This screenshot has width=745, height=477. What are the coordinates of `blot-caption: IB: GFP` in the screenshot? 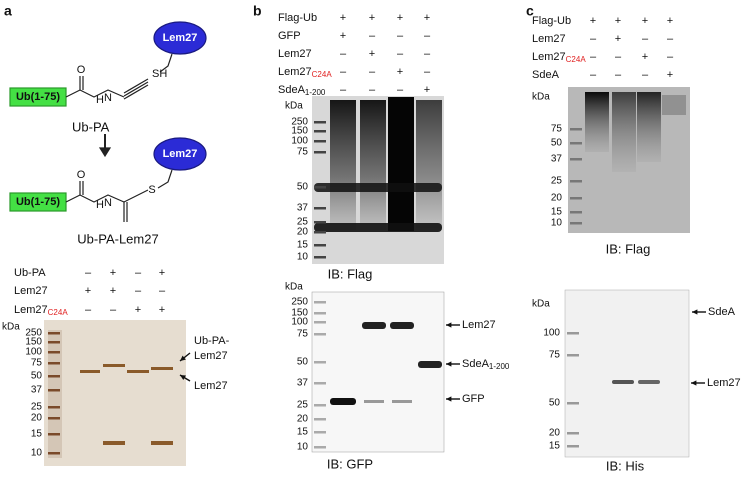 It's located at (350, 463).